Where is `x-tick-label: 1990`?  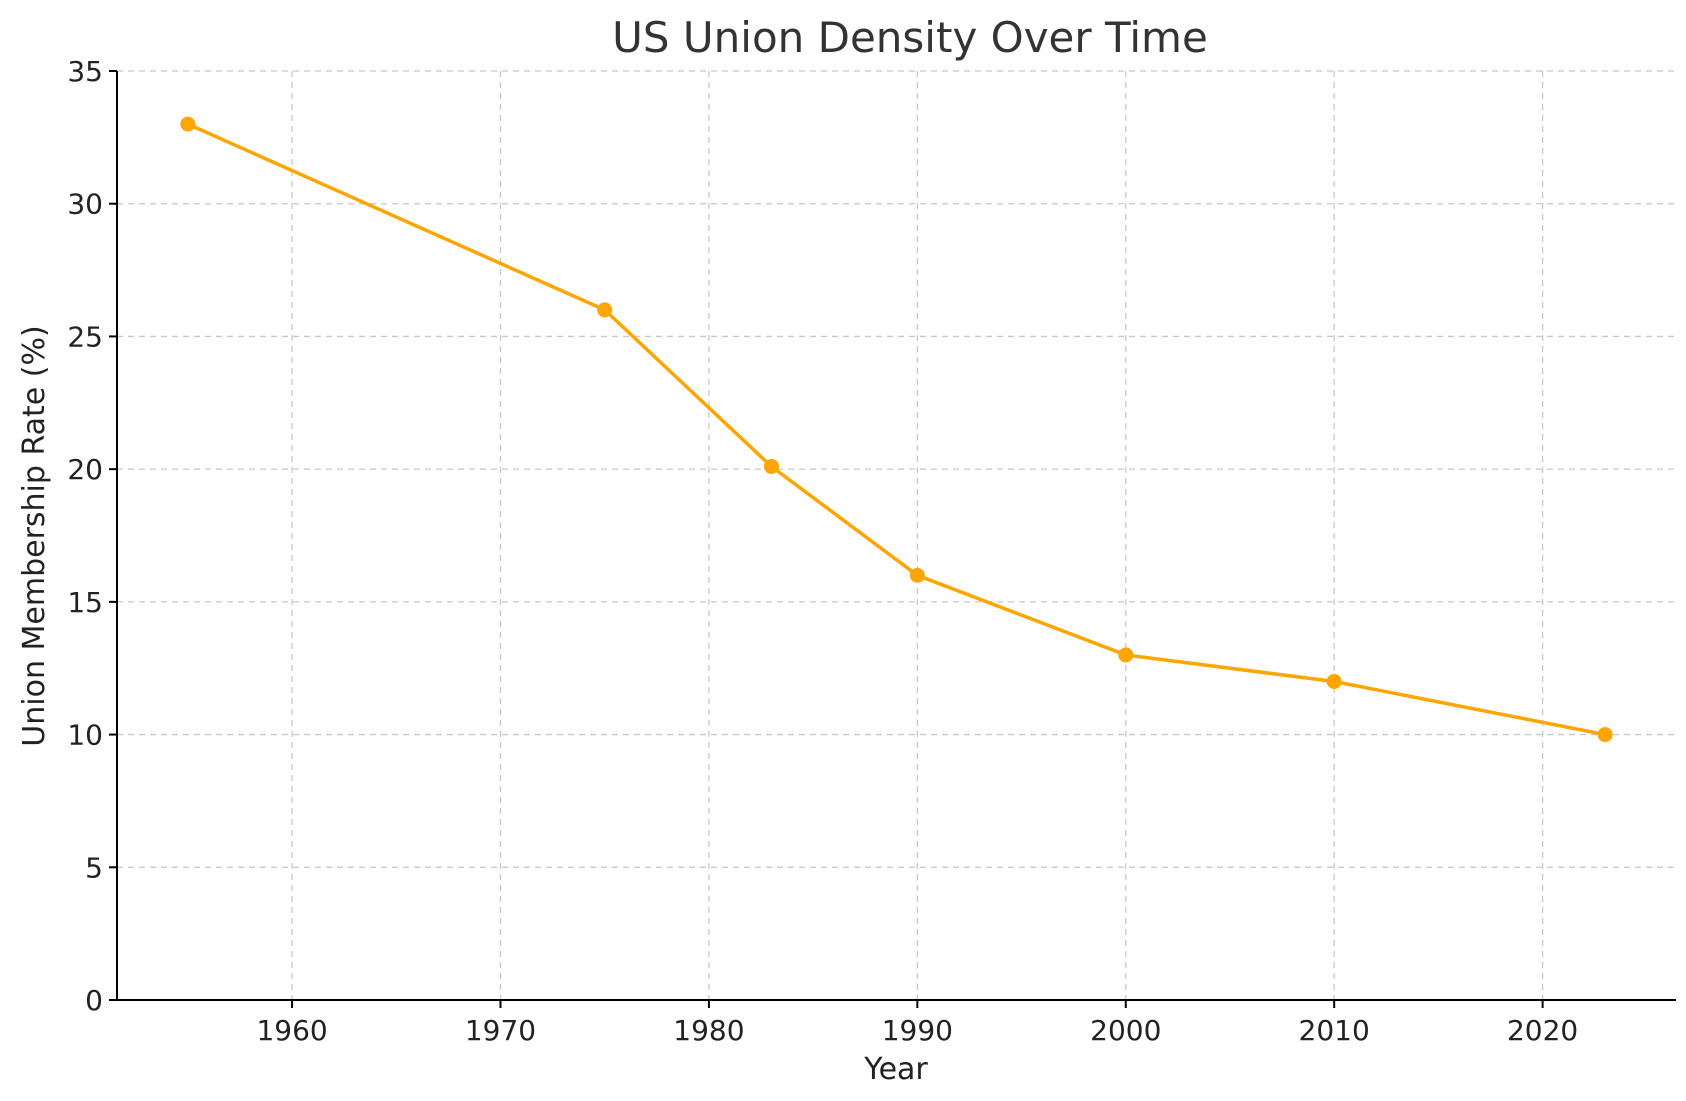 x-tick-label: 1990 is located at coordinates (917, 1030).